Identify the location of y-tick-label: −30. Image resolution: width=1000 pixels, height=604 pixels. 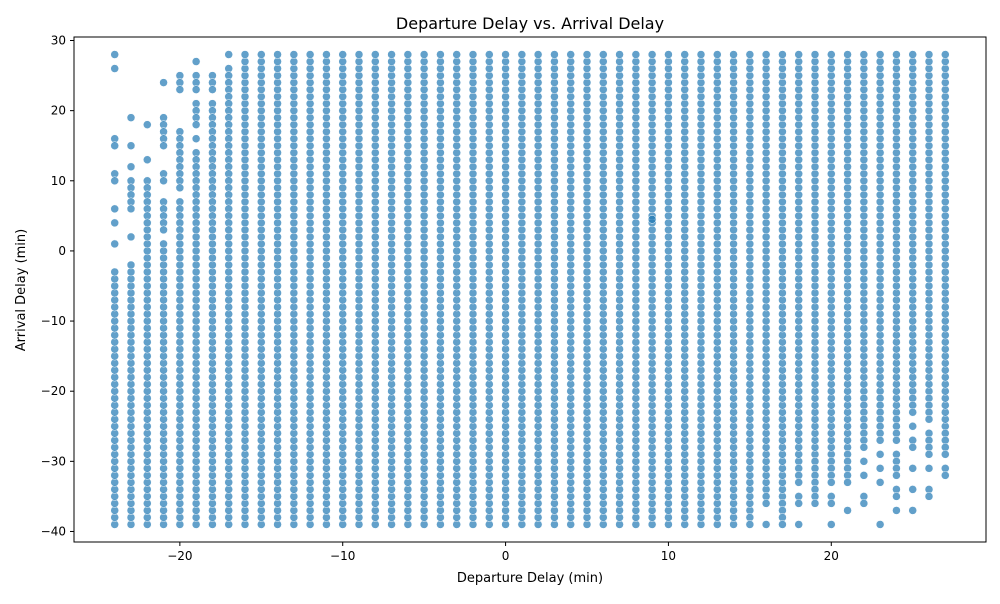
(53, 461).